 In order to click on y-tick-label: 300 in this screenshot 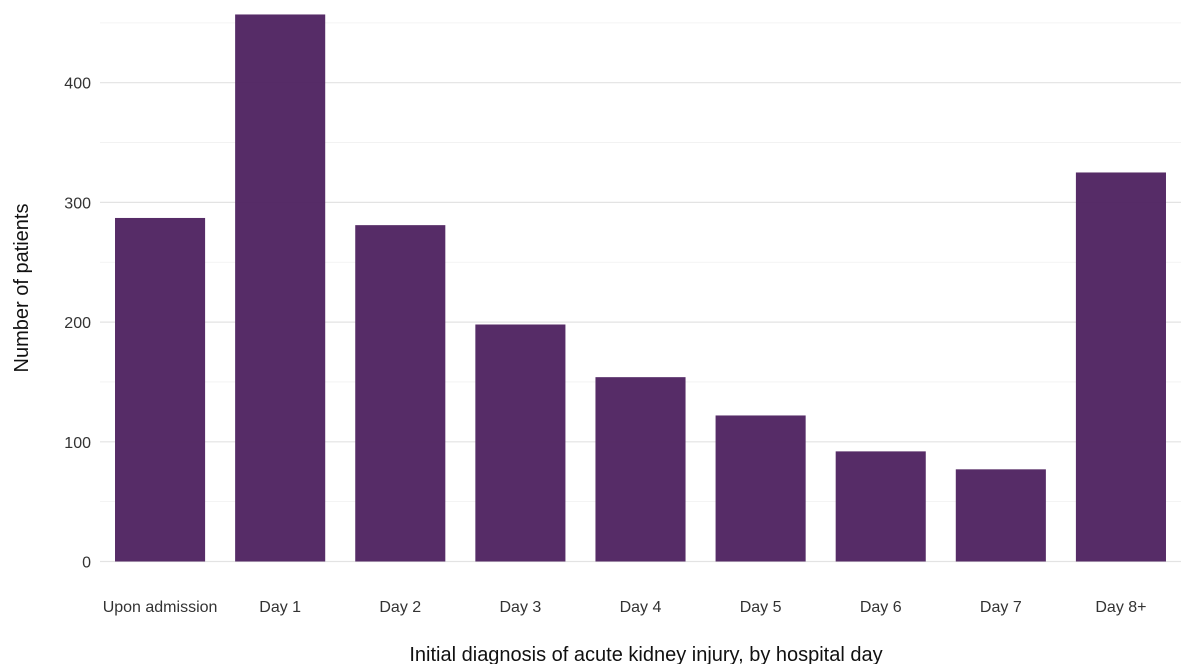, I will do `click(77, 203)`.